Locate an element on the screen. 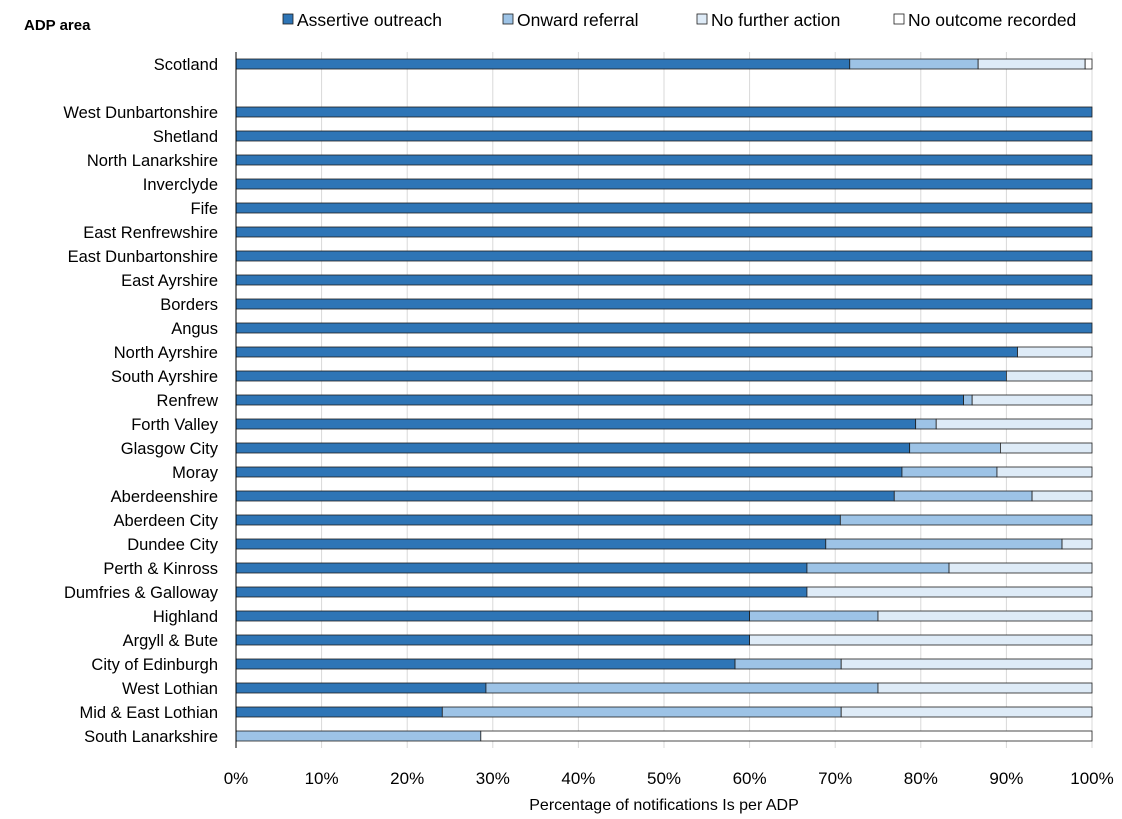 The height and width of the screenshot is (819, 1122). category-label: City of Edinburgh is located at coordinates (154, 665).